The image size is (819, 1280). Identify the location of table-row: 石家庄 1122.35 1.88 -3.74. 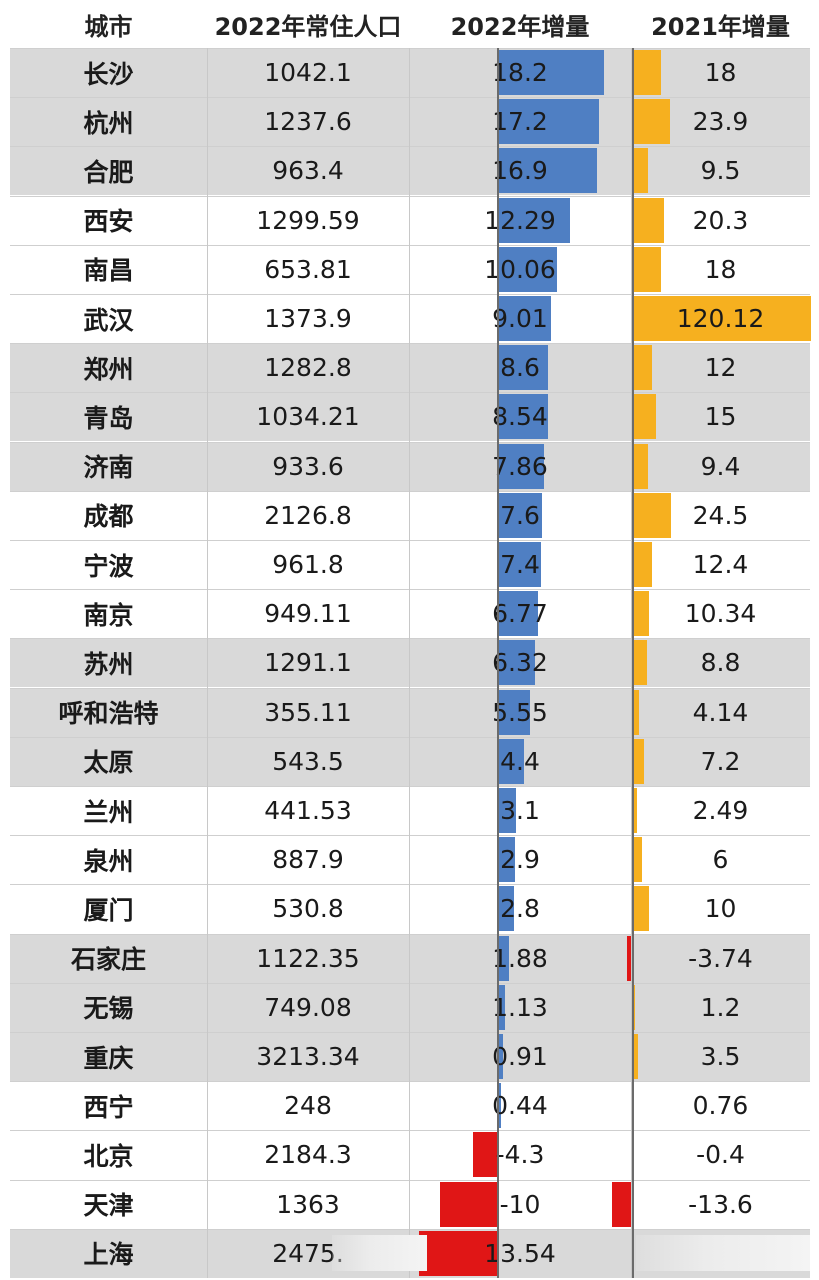
(410, 958).